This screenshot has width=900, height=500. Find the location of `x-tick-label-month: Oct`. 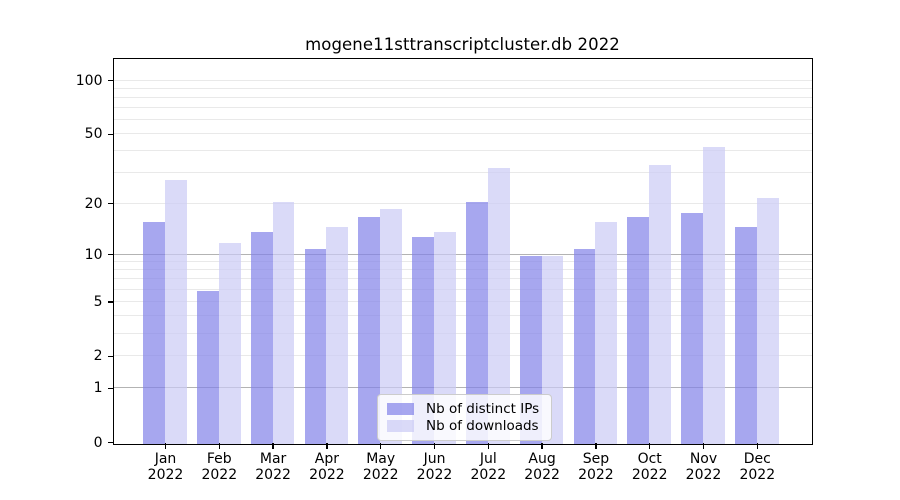

x-tick-label-month: Oct is located at coordinates (649, 458).